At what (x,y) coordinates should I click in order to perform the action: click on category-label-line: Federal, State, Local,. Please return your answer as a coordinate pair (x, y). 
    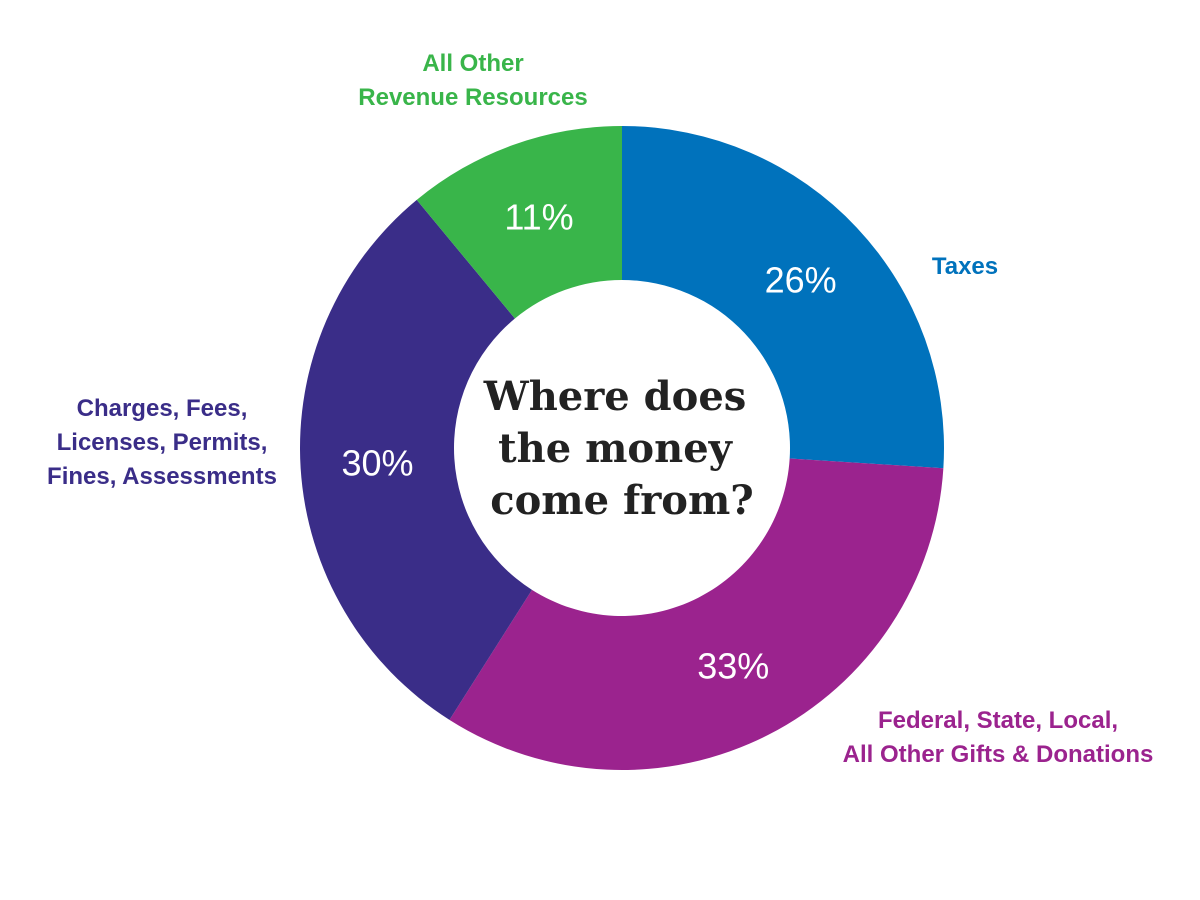
    Looking at the image, I should click on (998, 720).